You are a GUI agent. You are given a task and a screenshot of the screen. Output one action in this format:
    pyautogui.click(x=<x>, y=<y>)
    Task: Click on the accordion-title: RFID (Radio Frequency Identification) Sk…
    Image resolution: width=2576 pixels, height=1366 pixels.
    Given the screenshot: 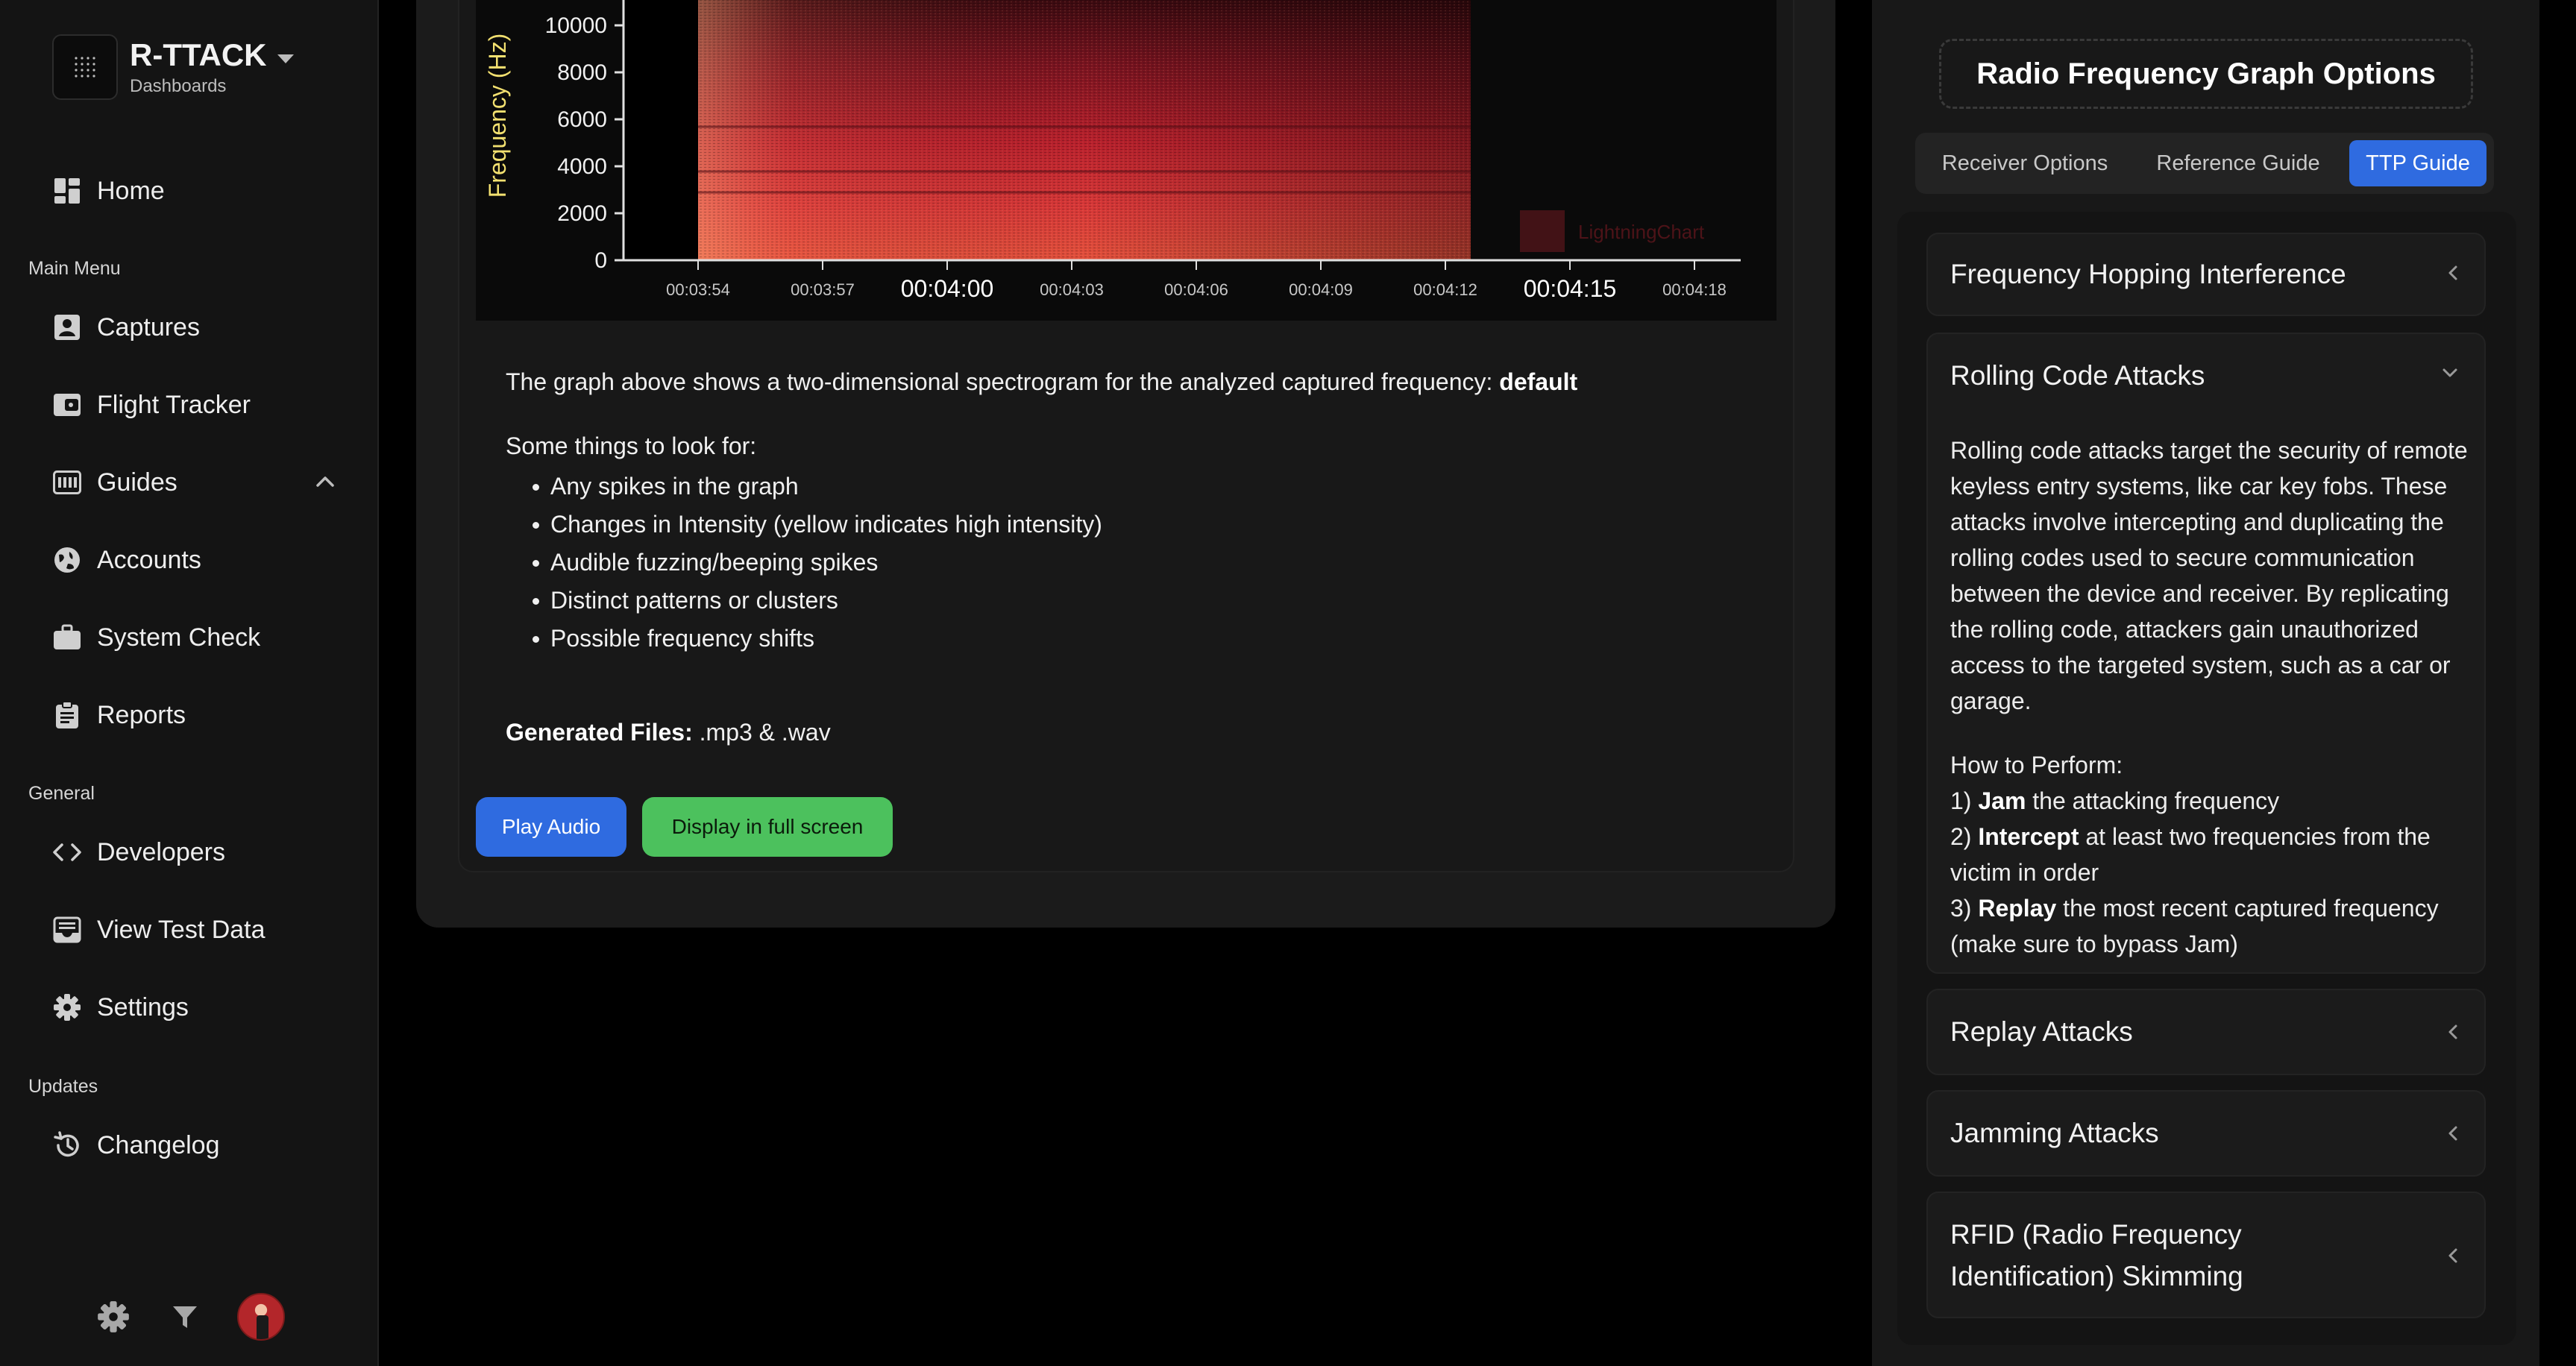 What is the action you would take?
    pyautogui.click(x=2097, y=1255)
    